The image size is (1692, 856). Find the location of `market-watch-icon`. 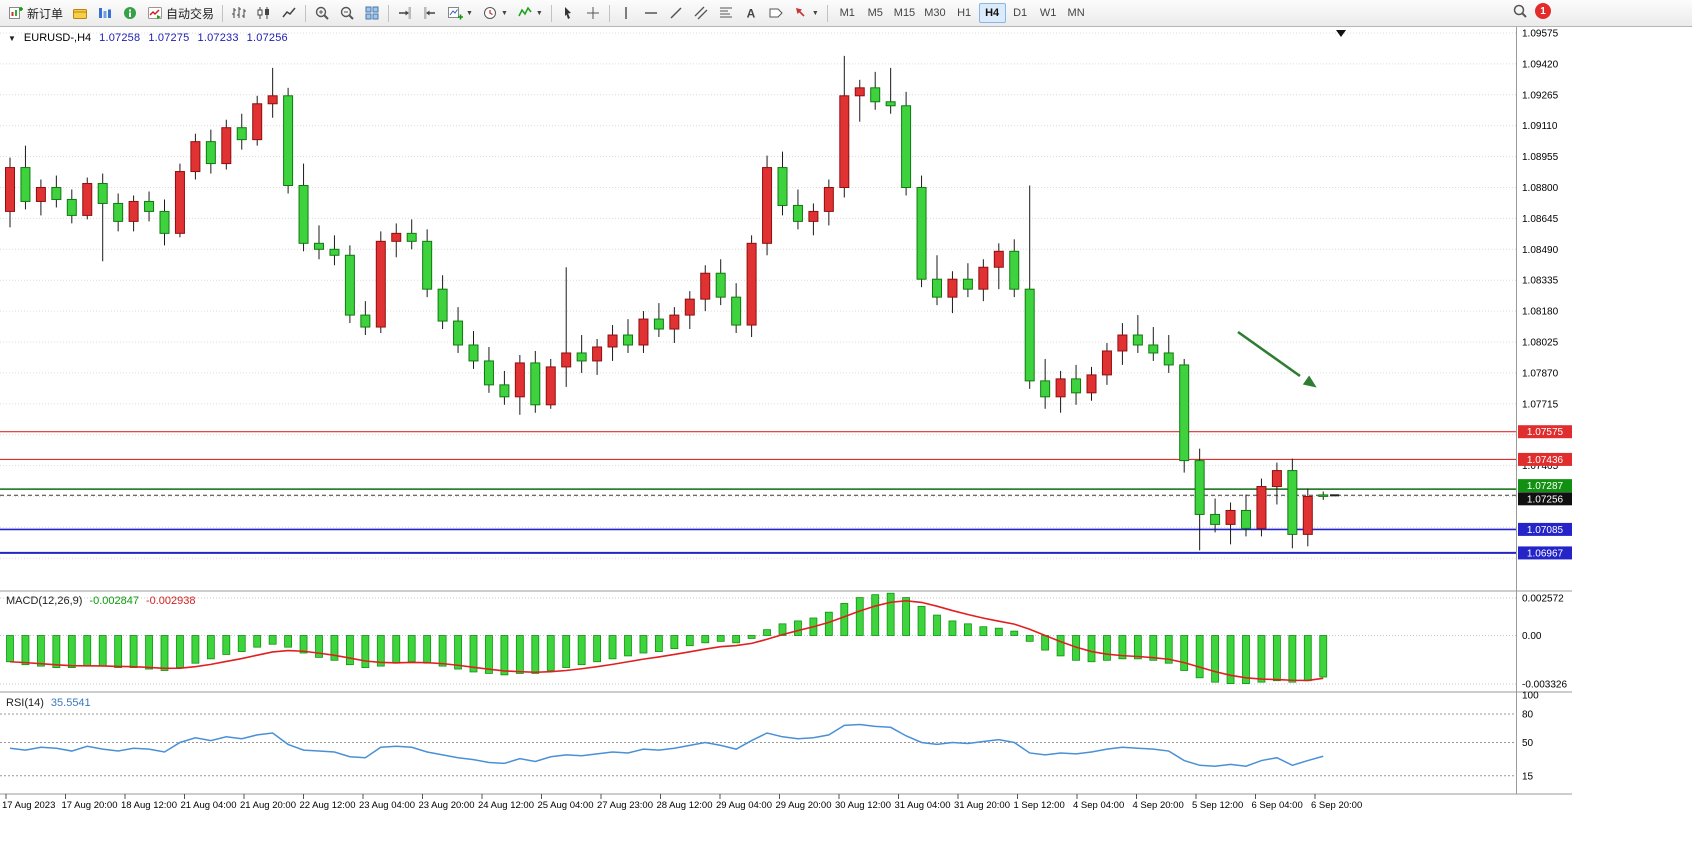

market-watch-icon is located at coordinates (105, 13).